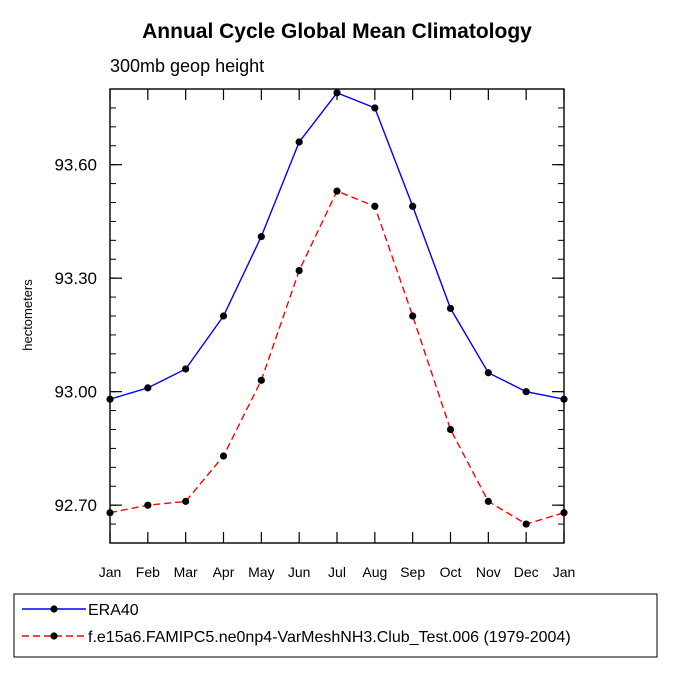  What do you see at coordinates (186, 572) in the screenshot?
I see `x-tick-label: Mar` at bounding box center [186, 572].